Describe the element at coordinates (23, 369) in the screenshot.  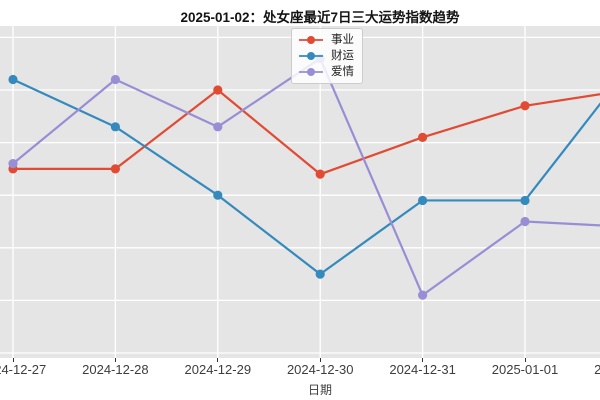
I see `x-tick-label: 2024-12-27` at that location.